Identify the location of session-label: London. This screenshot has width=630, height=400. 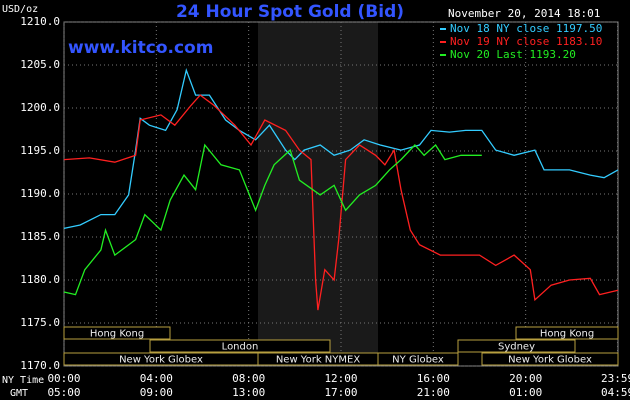
(240, 347).